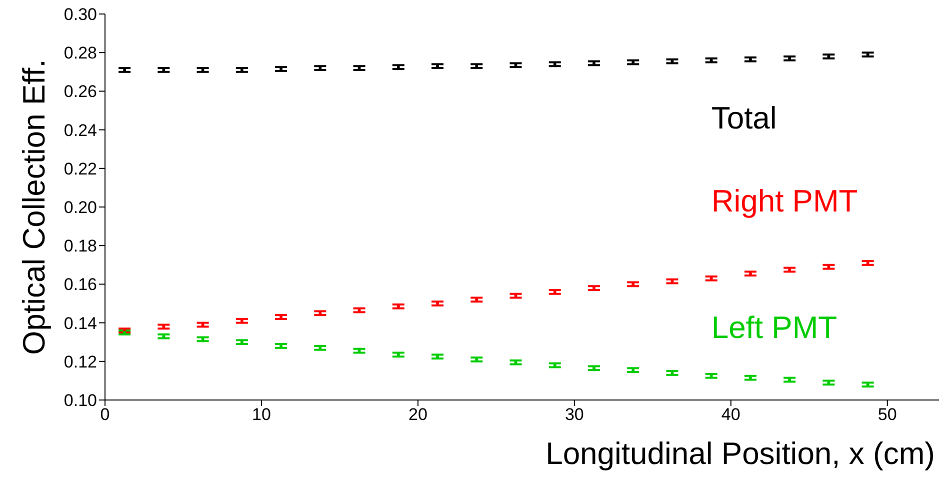 The width and height of the screenshot is (943, 478). I want to click on x-tick-label: 0, so click(105, 414).